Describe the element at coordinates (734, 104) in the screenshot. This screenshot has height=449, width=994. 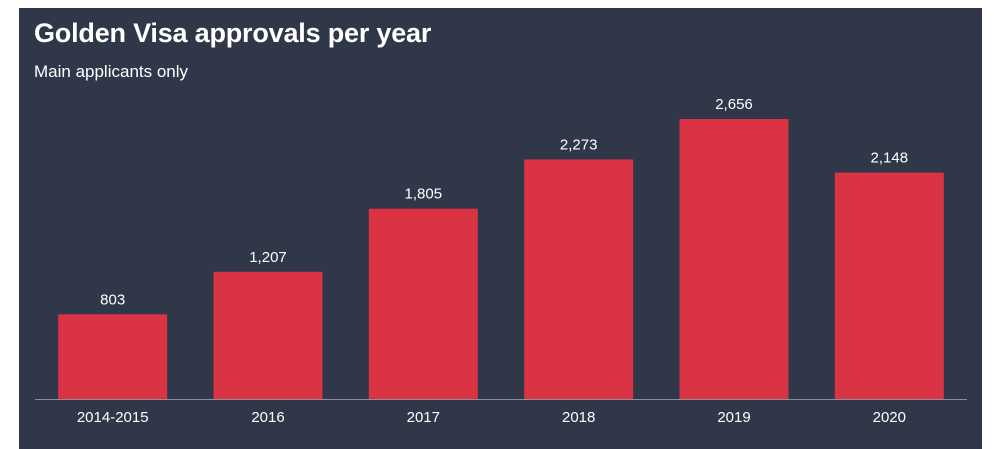
I see `value-label-2019: 2,656` at that location.